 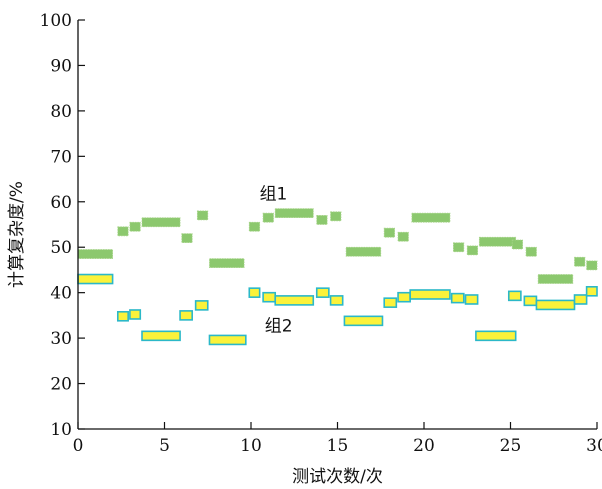 What do you see at coordinates (279, 326) in the screenshot?
I see `annotation-group-2: 组2` at bounding box center [279, 326].